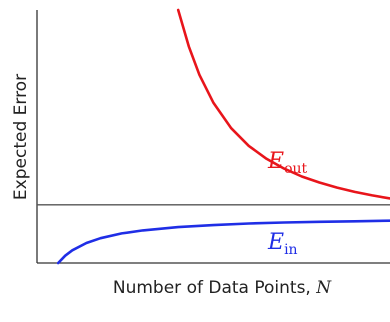 The image size is (390, 322). What do you see at coordinates (275, 242) in the screenshot?
I see `ein-label-main: E` at bounding box center [275, 242].